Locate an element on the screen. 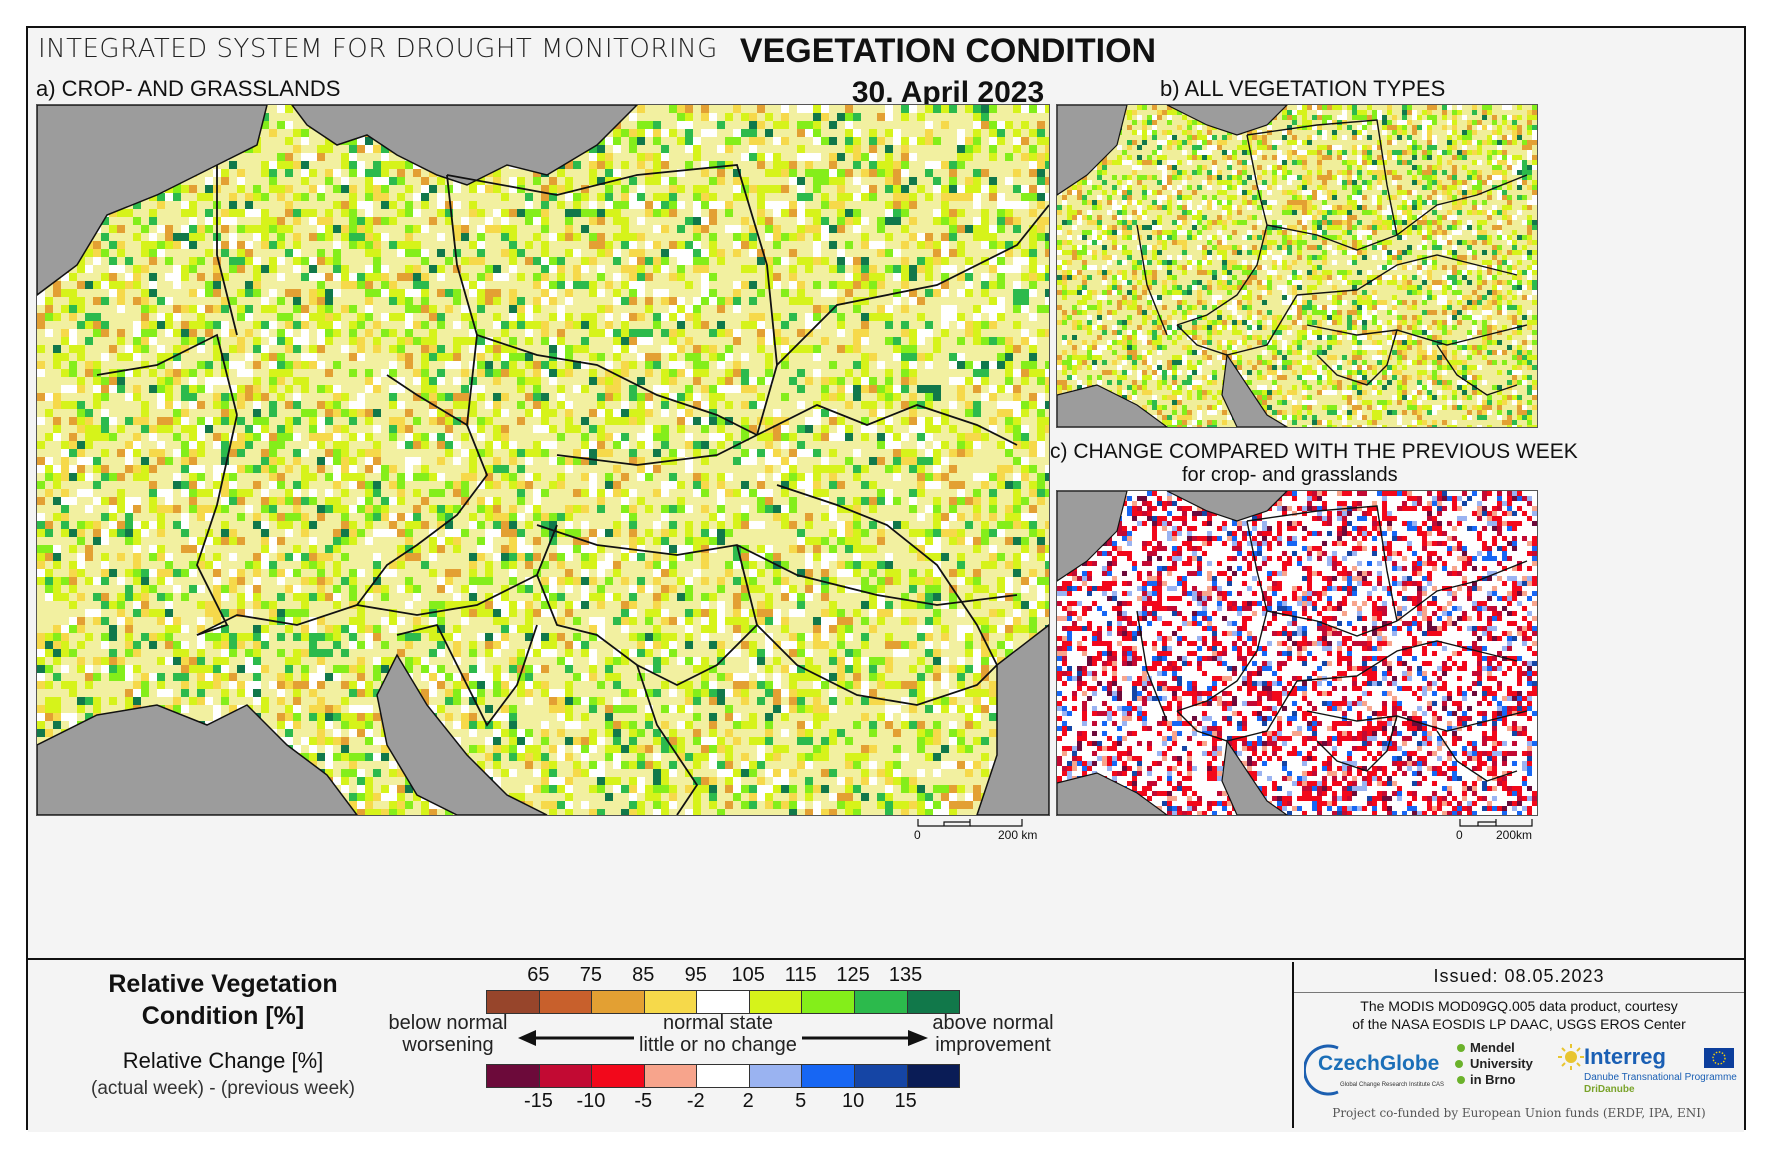 The image size is (1772, 1156). change-tick: 10 is located at coordinates (853, 1101).